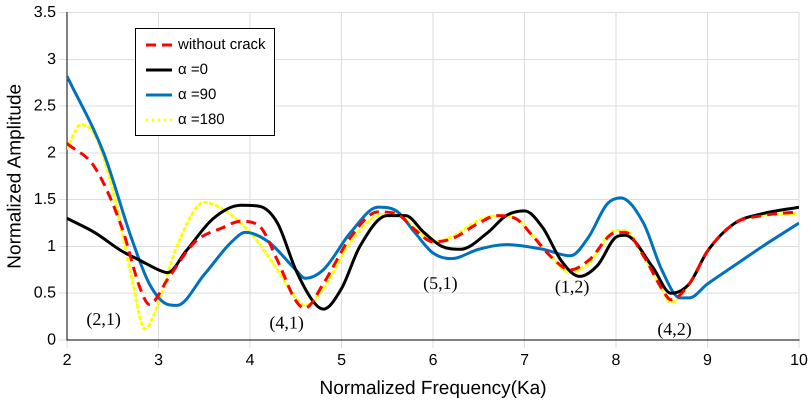 The width and height of the screenshot is (811, 404). Describe the element at coordinates (433, 361) in the screenshot. I see `x-tick-label: 6` at that location.